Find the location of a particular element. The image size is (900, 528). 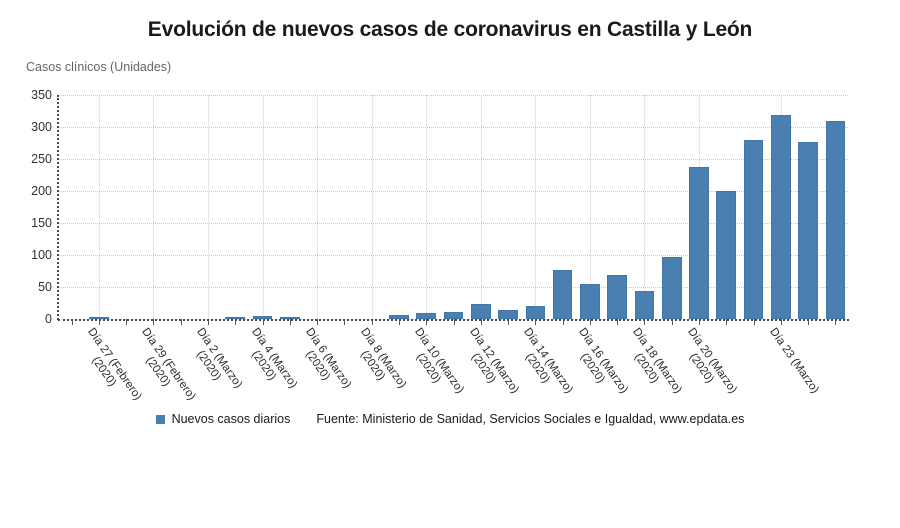

x-axis-label: Día 23 (Marzo) is located at coordinates (793, 361).